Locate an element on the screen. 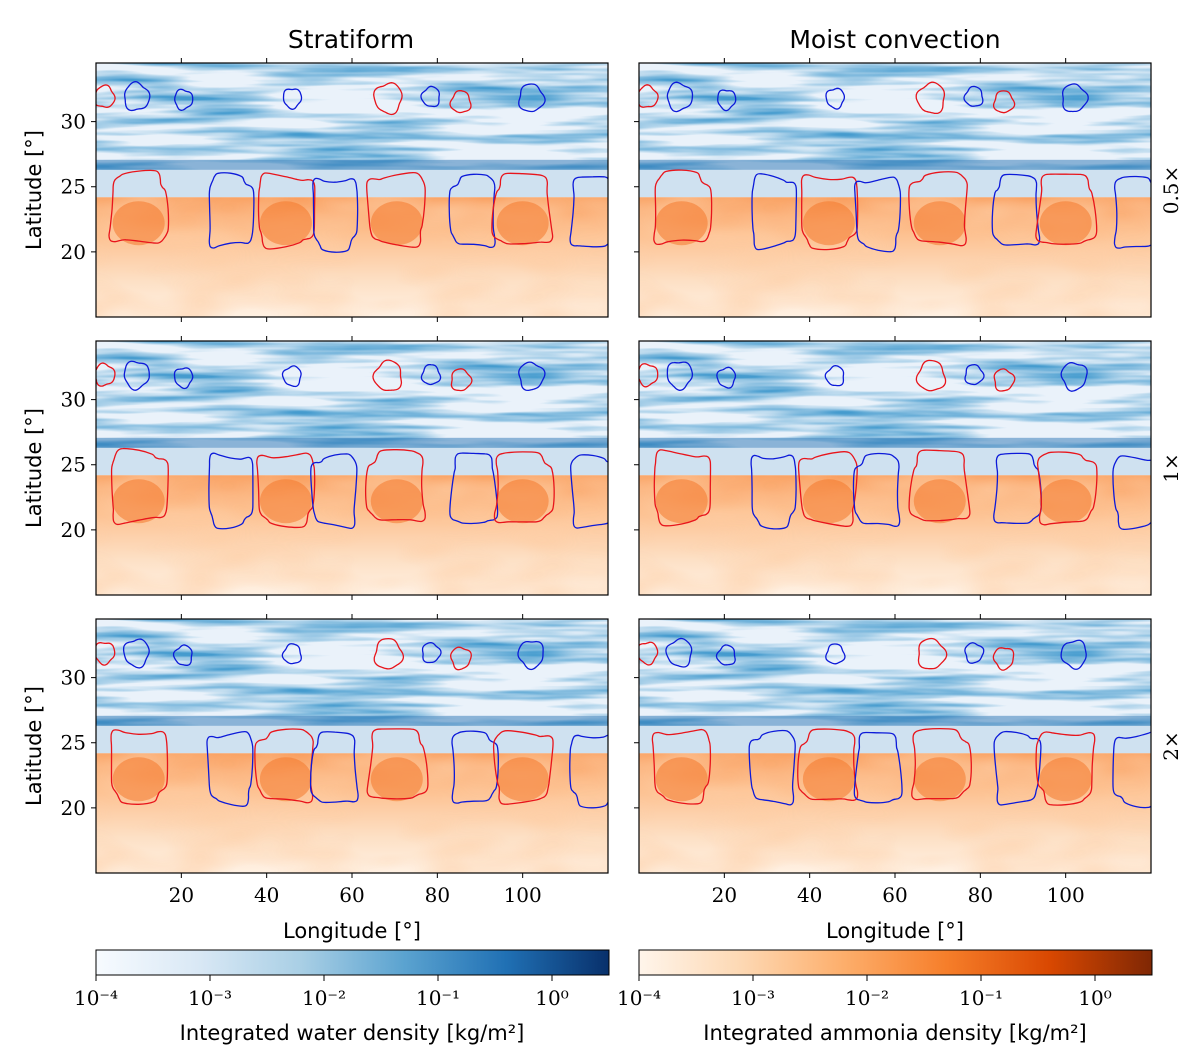  row-label: 2× is located at coordinates (1171, 745).